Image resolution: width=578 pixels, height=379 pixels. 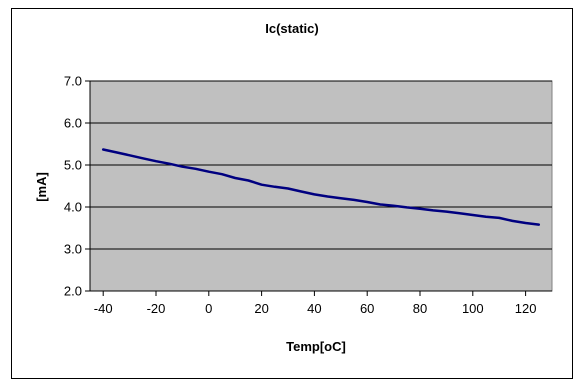 What do you see at coordinates (41, 187) in the screenshot?
I see `y-axis-label: [mA]` at bounding box center [41, 187].